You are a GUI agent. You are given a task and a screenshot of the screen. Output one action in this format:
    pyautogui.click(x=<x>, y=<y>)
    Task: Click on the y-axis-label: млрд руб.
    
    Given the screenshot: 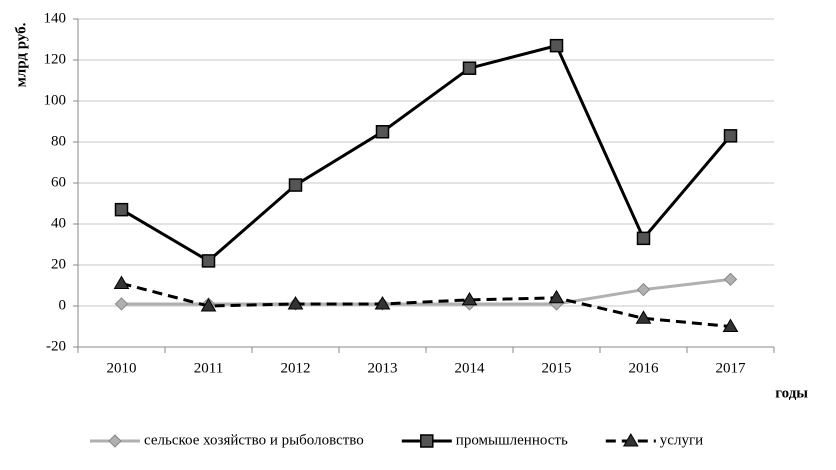 What is the action you would take?
    pyautogui.click(x=21, y=54)
    